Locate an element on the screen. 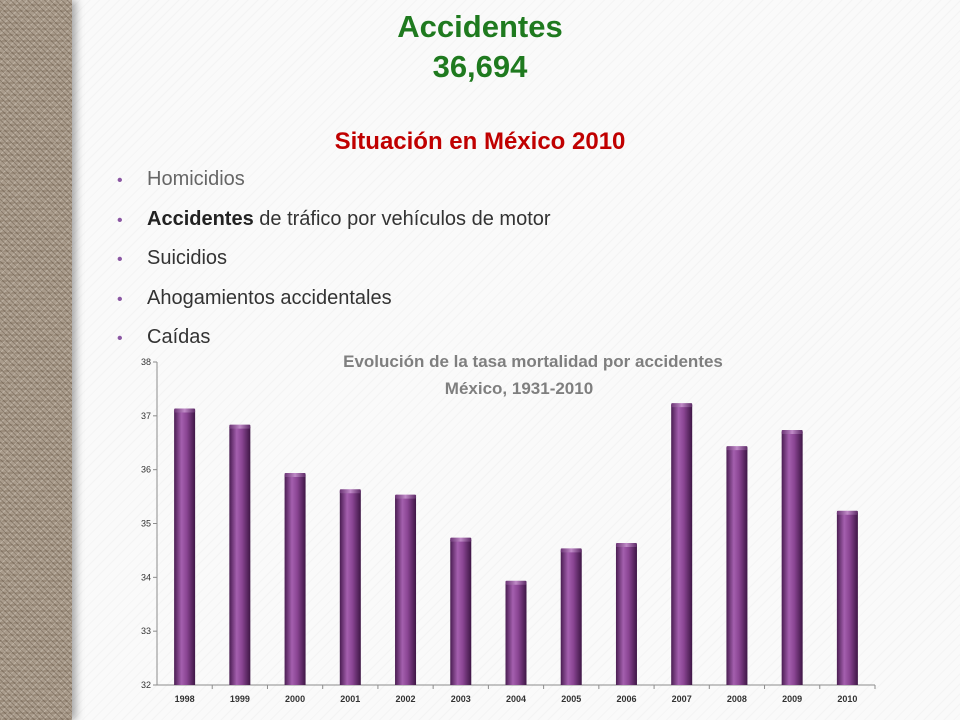  bar-2001 is located at coordinates (350, 588).